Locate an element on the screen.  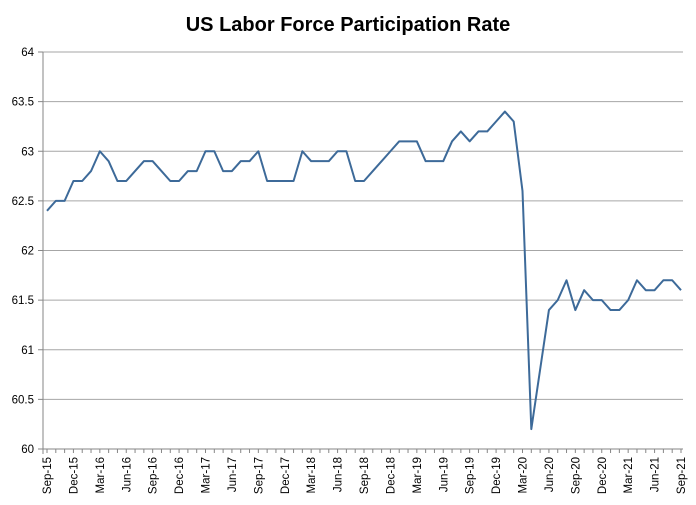
x-tick-label: Sep-18 is located at coordinates (365, 475).